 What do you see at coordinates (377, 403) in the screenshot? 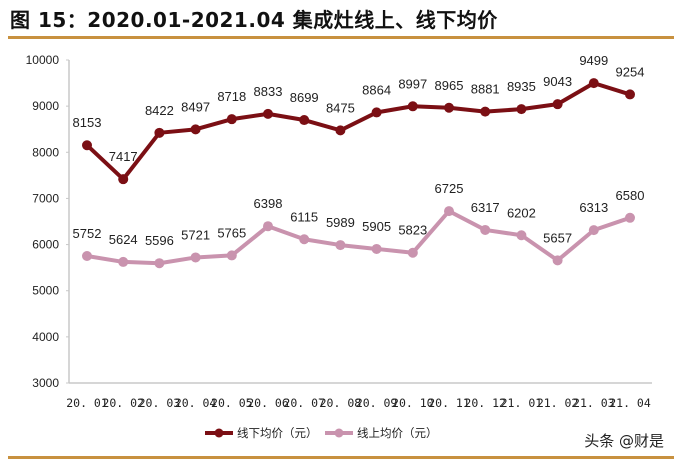
I see `x-tick-label: 20. 09` at bounding box center [377, 403].